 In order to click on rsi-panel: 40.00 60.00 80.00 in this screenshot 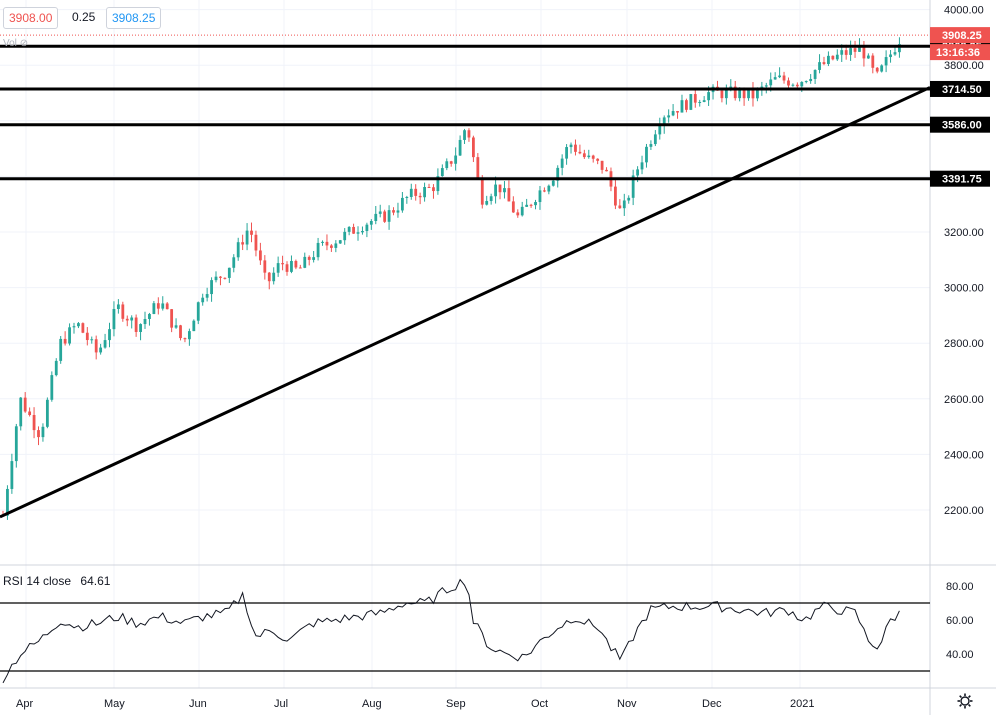, I will do `click(487, 631)`.